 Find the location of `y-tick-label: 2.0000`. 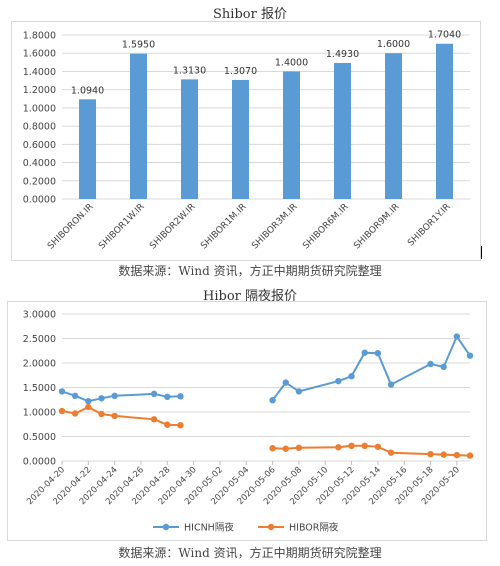

y-tick-label: 2.0000 is located at coordinates (39, 364).